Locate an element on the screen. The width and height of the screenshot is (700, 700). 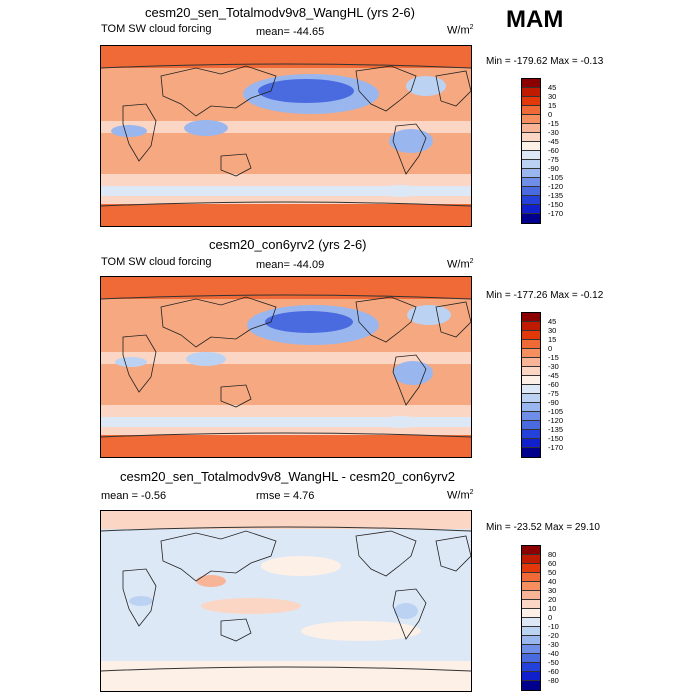
panel-1-units: W/m2 is located at coordinates (460, 30).